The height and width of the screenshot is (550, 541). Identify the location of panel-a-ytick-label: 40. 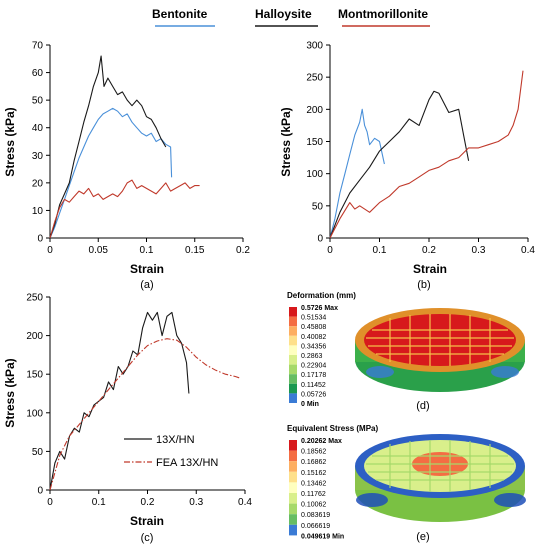
(38, 128).